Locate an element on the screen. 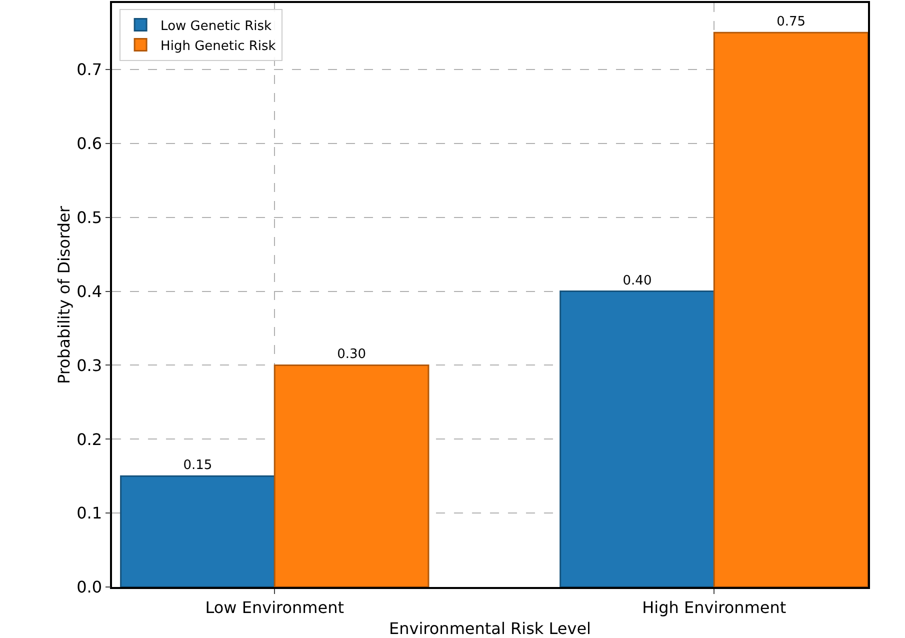  x-axis-title: Environmental Risk Level is located at coordinates (490, 628).